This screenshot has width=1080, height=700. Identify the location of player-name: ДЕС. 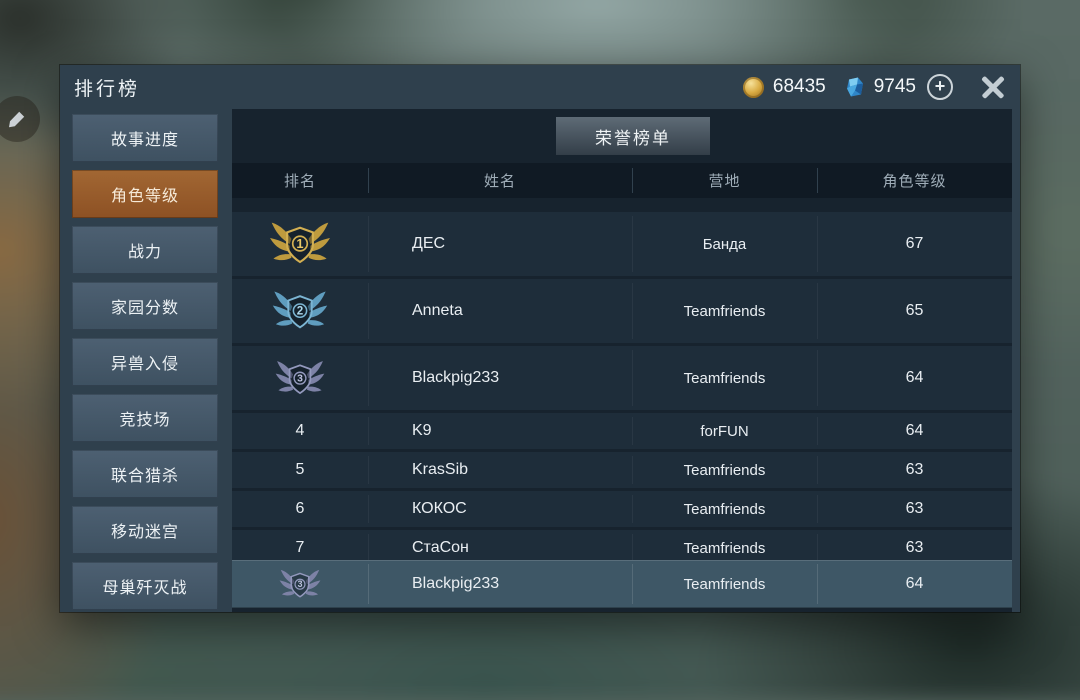
(500, 244).